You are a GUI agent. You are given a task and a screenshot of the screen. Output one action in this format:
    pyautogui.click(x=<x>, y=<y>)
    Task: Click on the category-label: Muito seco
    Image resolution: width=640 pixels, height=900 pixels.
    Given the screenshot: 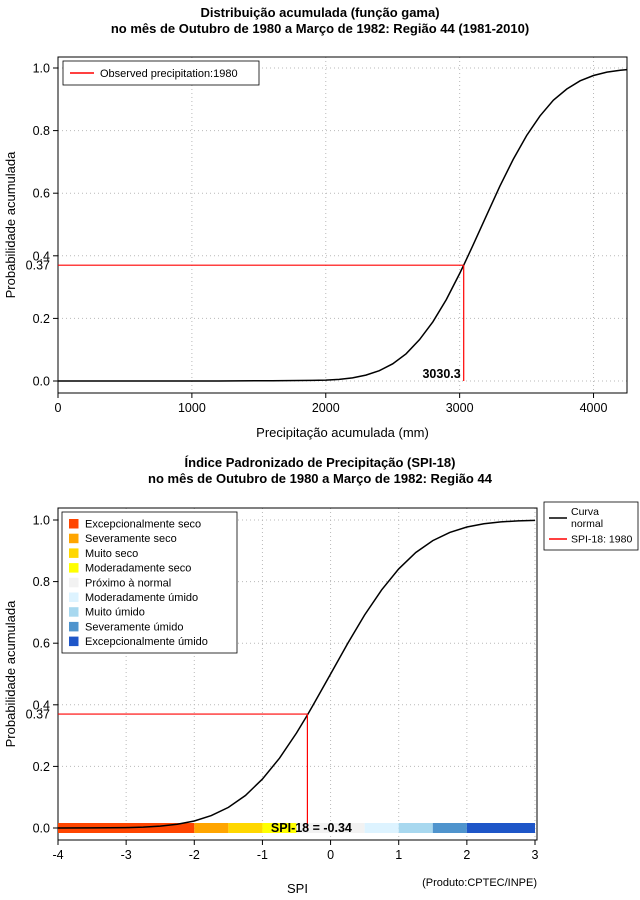 What is the action you would take?
    pyautogui.click(x=111, y=554)
    